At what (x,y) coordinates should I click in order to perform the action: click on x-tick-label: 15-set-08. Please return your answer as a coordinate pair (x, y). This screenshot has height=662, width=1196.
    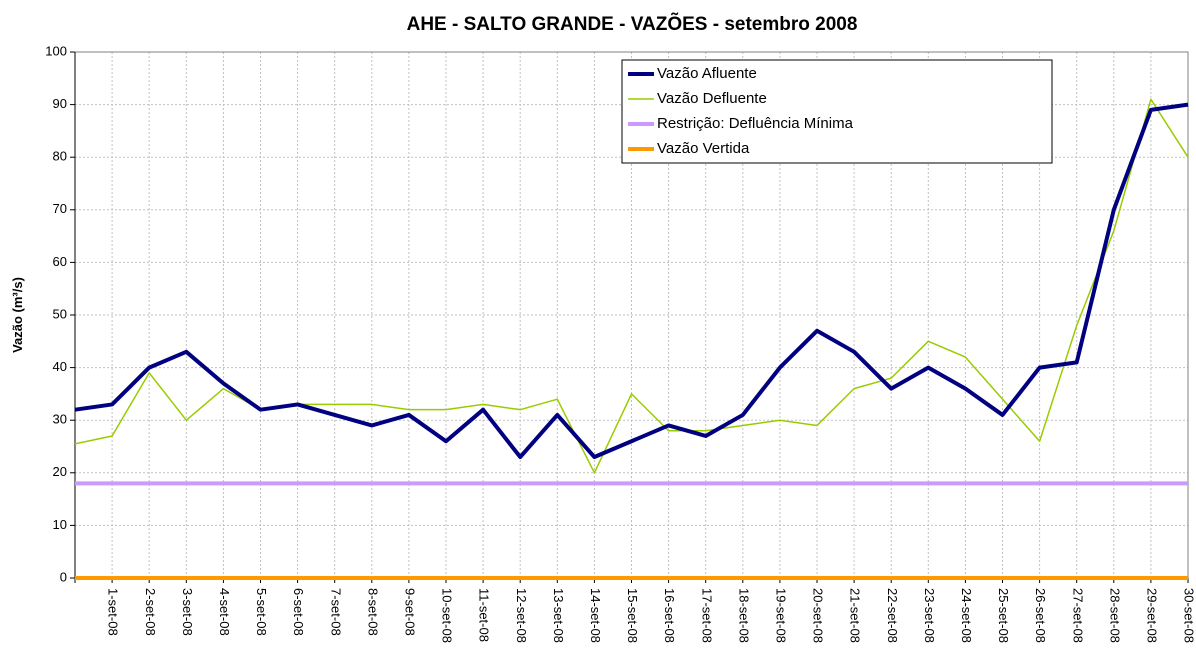
    Looking at the image, I should click on (632, 615).